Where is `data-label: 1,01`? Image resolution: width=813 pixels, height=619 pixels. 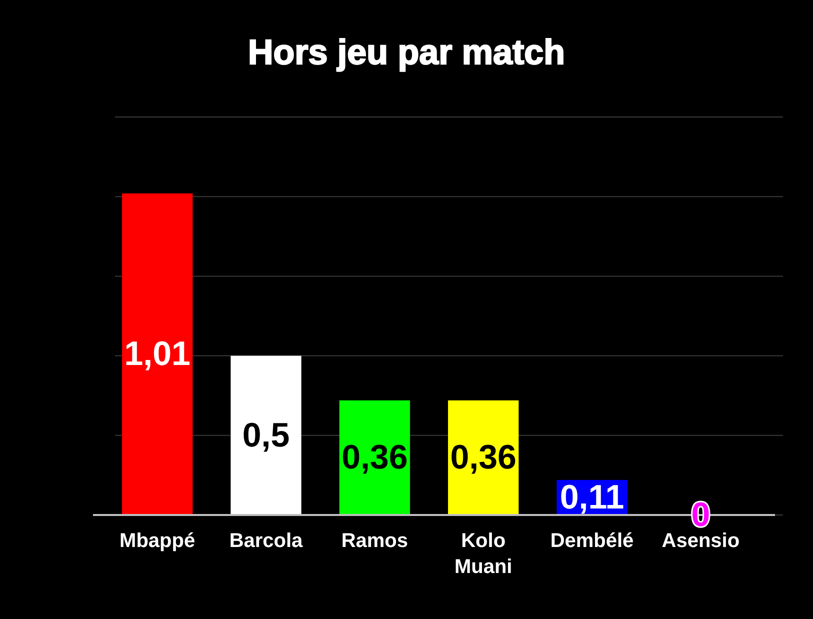 data-label: 1,01 is located at coordinates (157, 354).